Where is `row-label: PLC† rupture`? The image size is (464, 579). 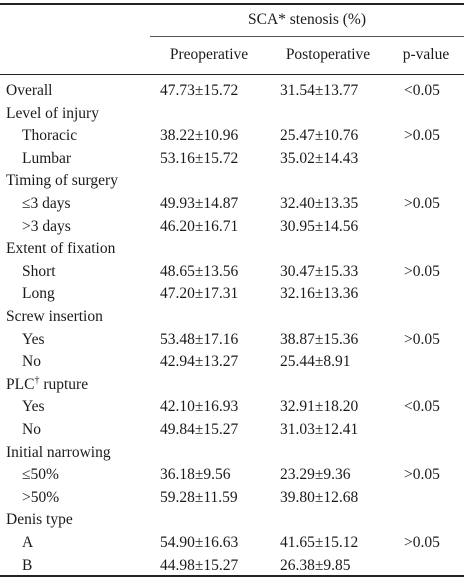
row-label: PLC† rupture is located at coordinates (47, 385).